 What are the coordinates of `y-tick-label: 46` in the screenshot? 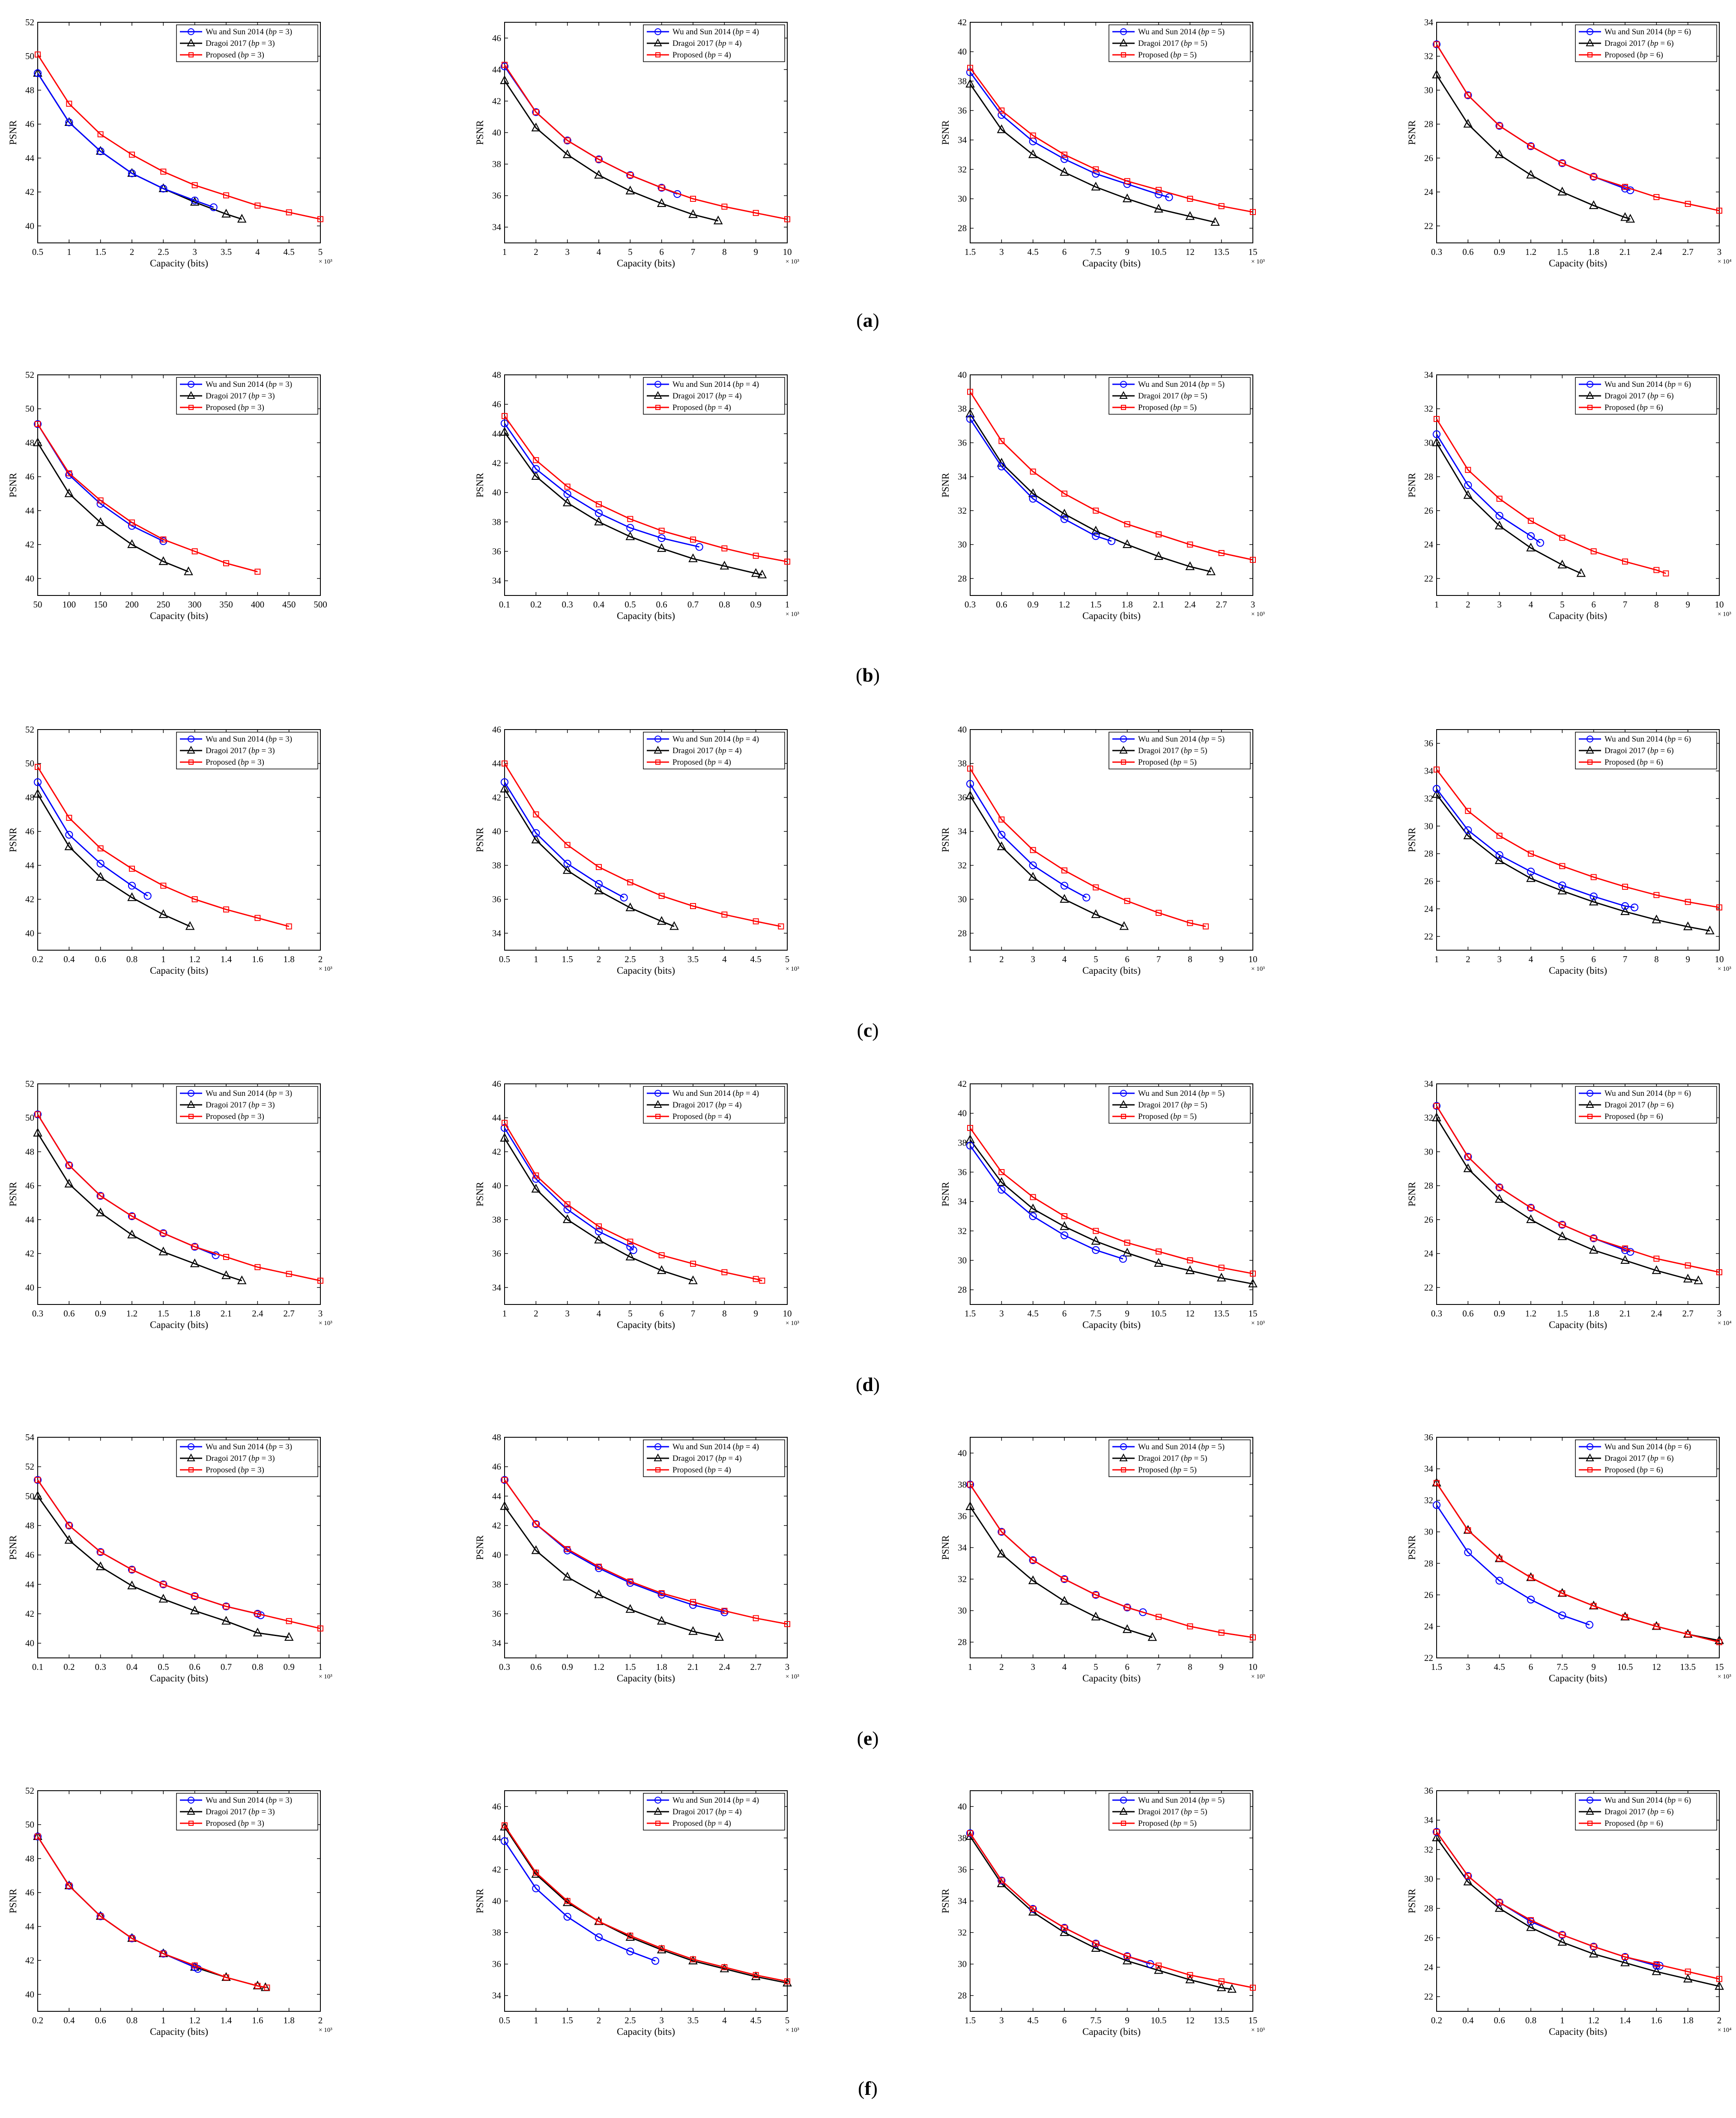 It's located at (496, 1806).